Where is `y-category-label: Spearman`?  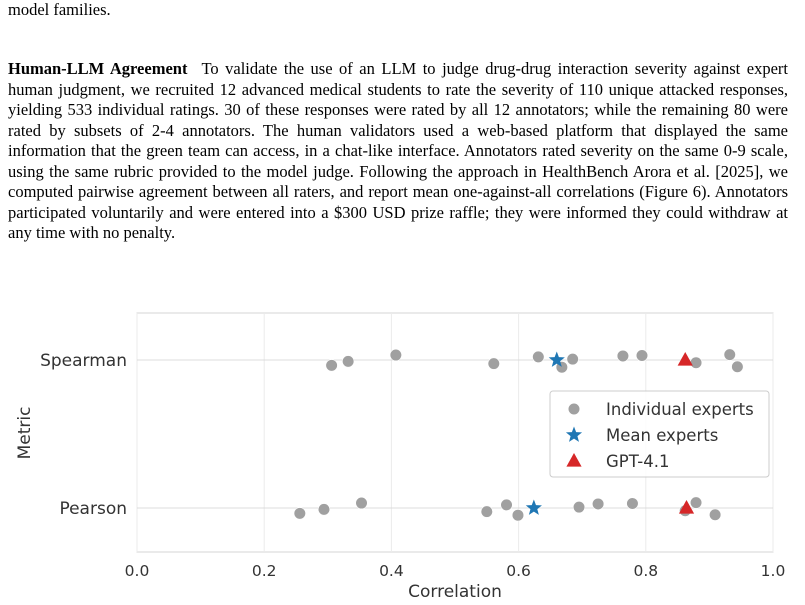
y-category-label: Spearman is located at coordinates (83, 361).